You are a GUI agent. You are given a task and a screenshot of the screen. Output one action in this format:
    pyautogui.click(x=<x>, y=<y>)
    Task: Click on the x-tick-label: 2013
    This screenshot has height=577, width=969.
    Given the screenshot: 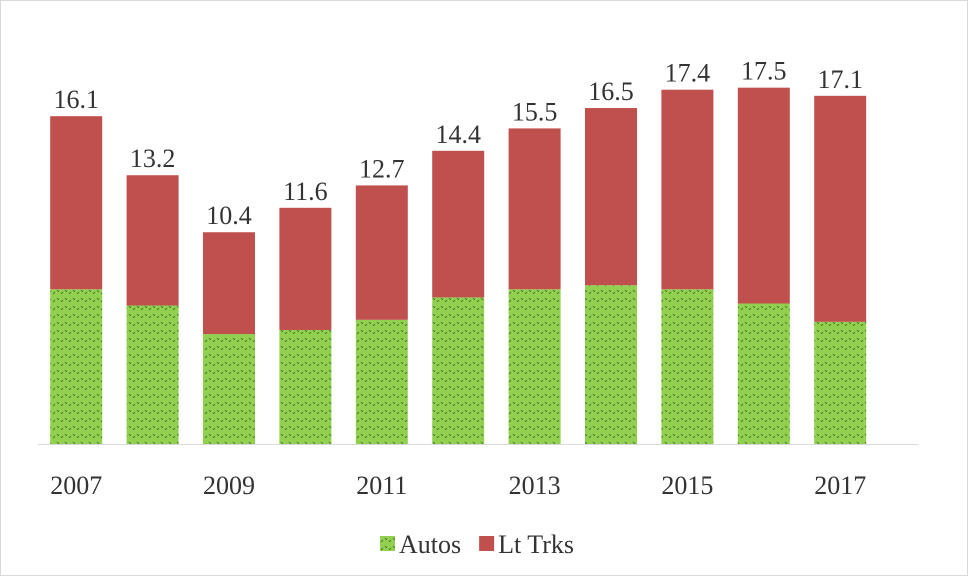 What is the action you would take?
    pyautogui.click(x=535, y=485)
    